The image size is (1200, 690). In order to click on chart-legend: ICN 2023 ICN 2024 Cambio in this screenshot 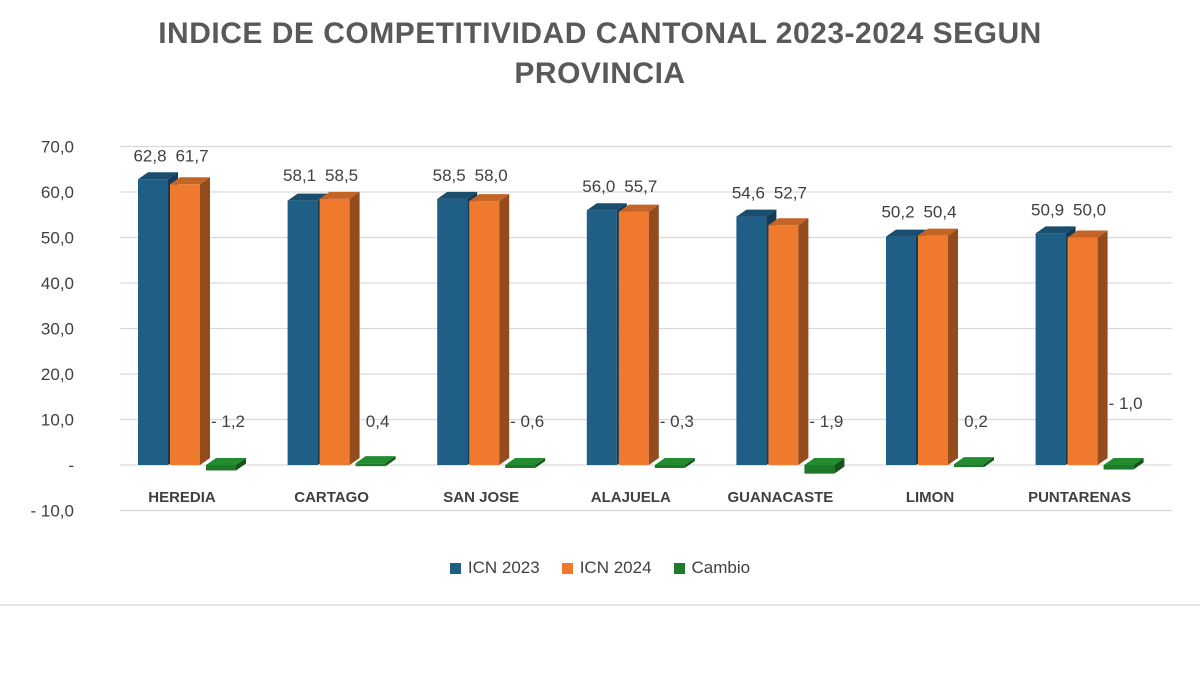, I will do `click(600, 568)`.